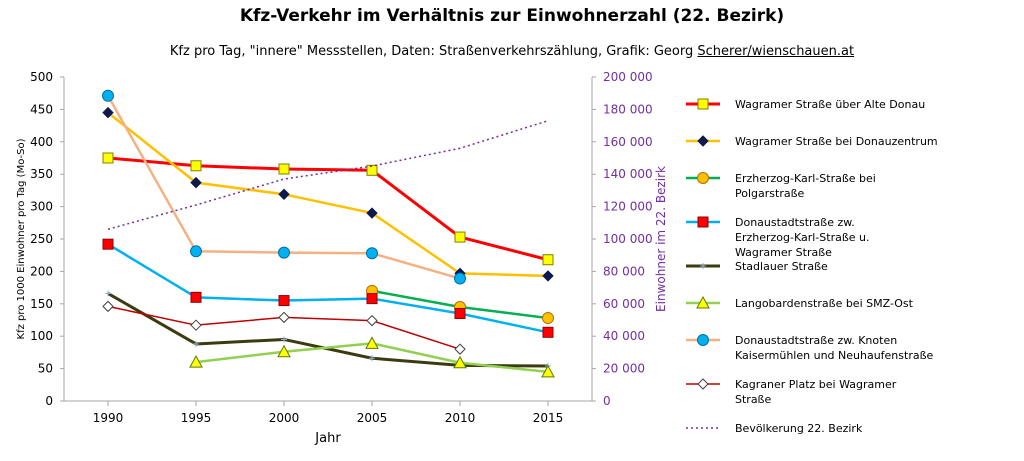 The height and width of the screenshot is (461, 1024). What do you see at coordinates (628, 77) in the screenshot?
I see `y-tick-label-right: 200 000` at bounding box center [628, 77].